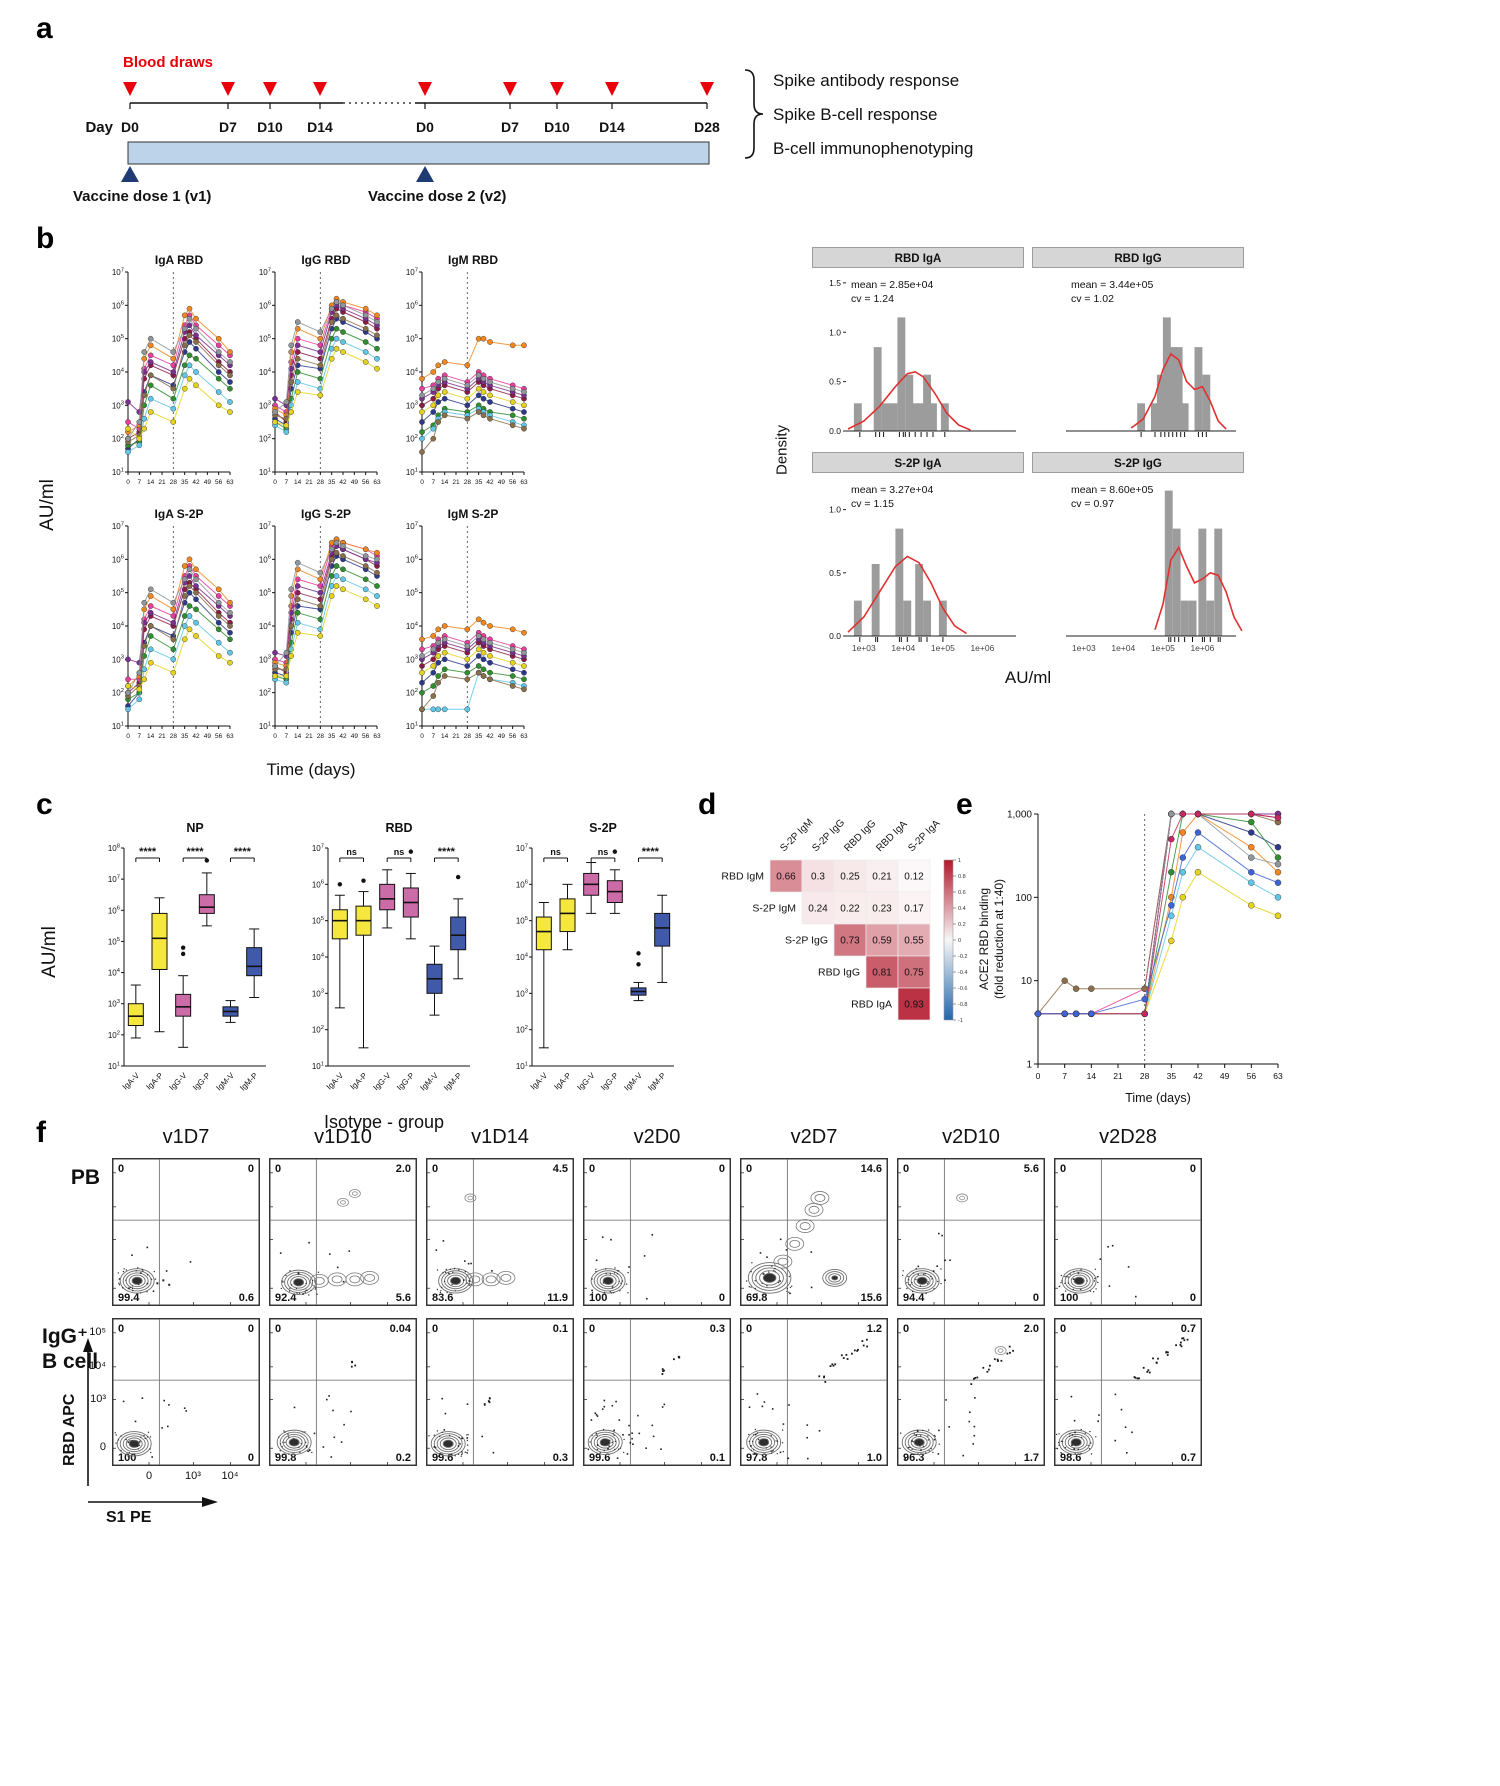 Image resolution: width=1500 pixels, height=1786 pixels. I want to click on flow-col-header-v1d14: v1D14, so click(500, 1137).